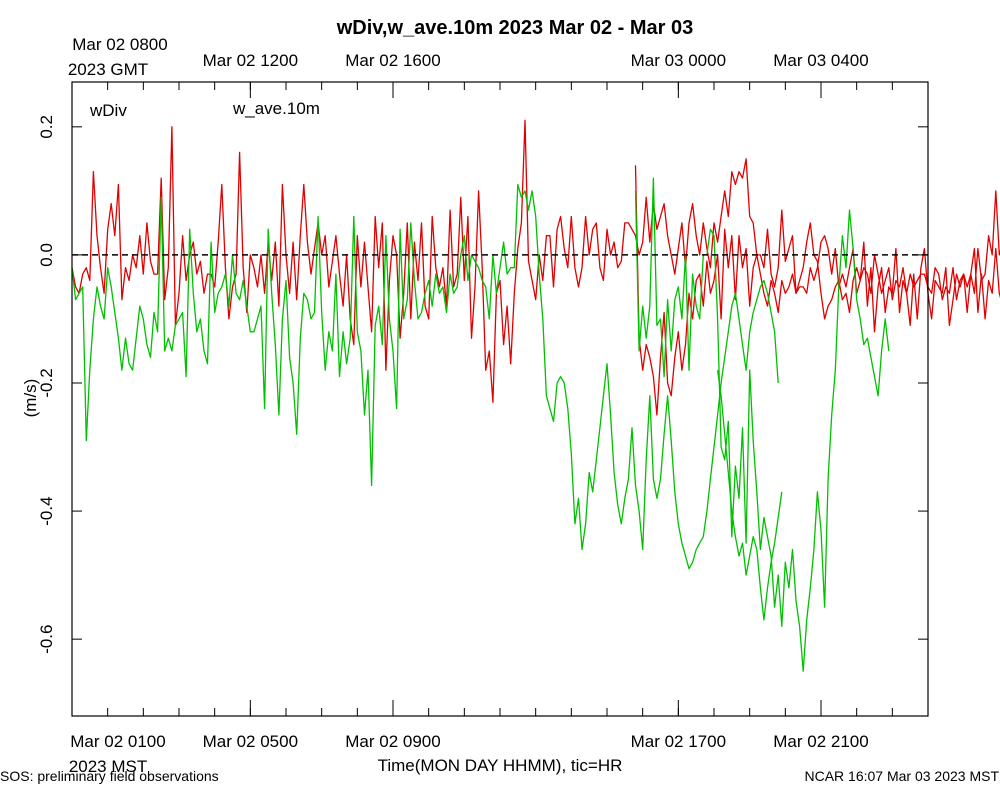 Image resolution: width=1000 pixels, height=800 pixels. Describe the element at coordinates (901, 776) in the screenshot. I see `footer-right-timestamp: NCAR 16:07 Mar 03 2023 MST` at that location.